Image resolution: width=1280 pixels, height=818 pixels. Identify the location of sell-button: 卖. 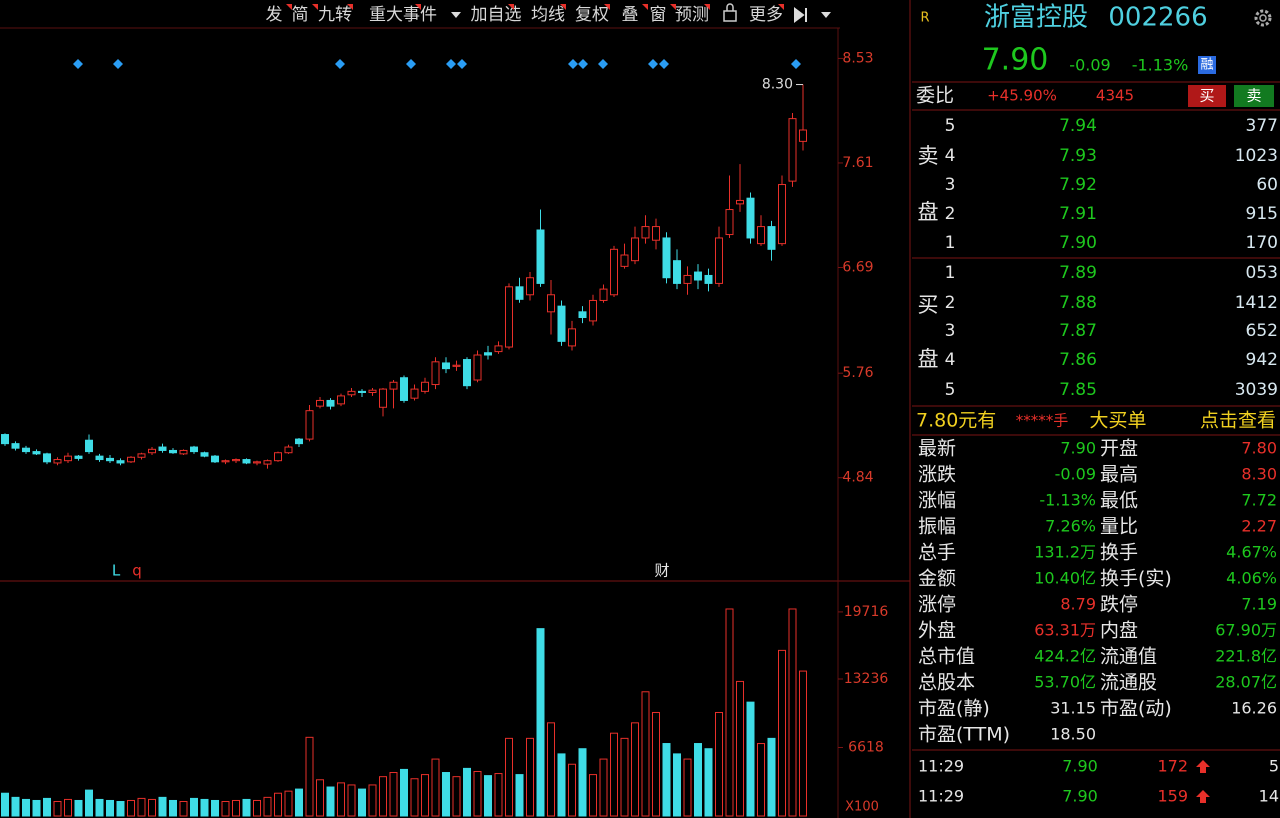
(1253, 96).